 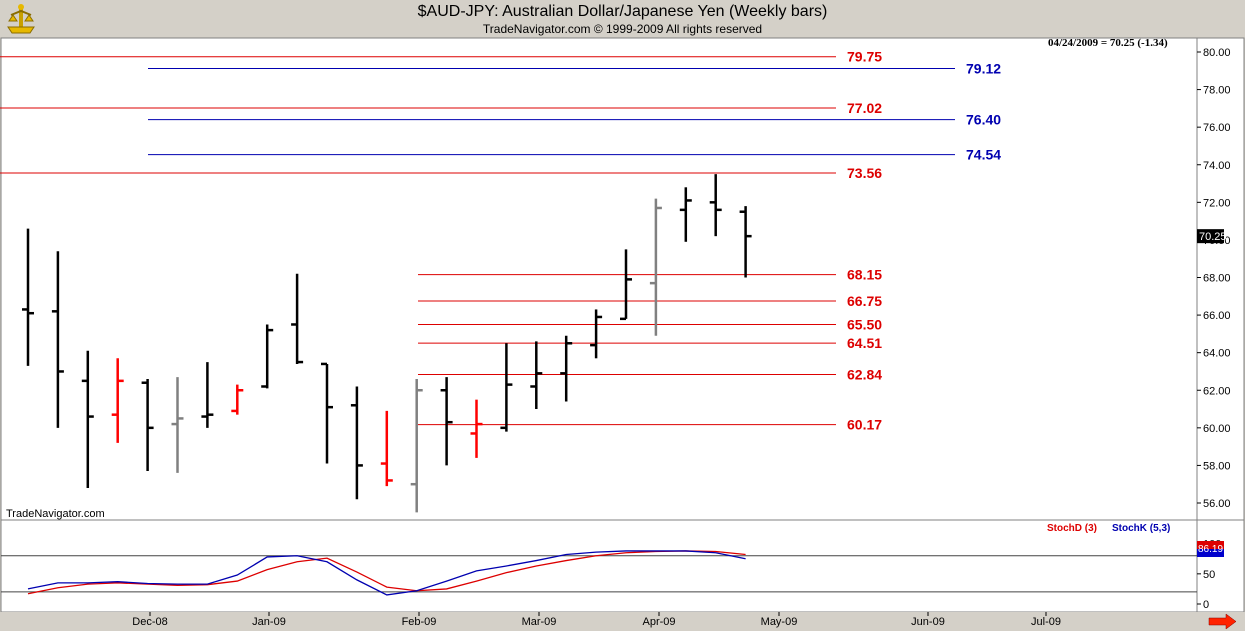 What do you see at coordinates (1217, 53) in the screenshot?
I see `price-tick-label: 80.00` at bounding box center [1217, 53].